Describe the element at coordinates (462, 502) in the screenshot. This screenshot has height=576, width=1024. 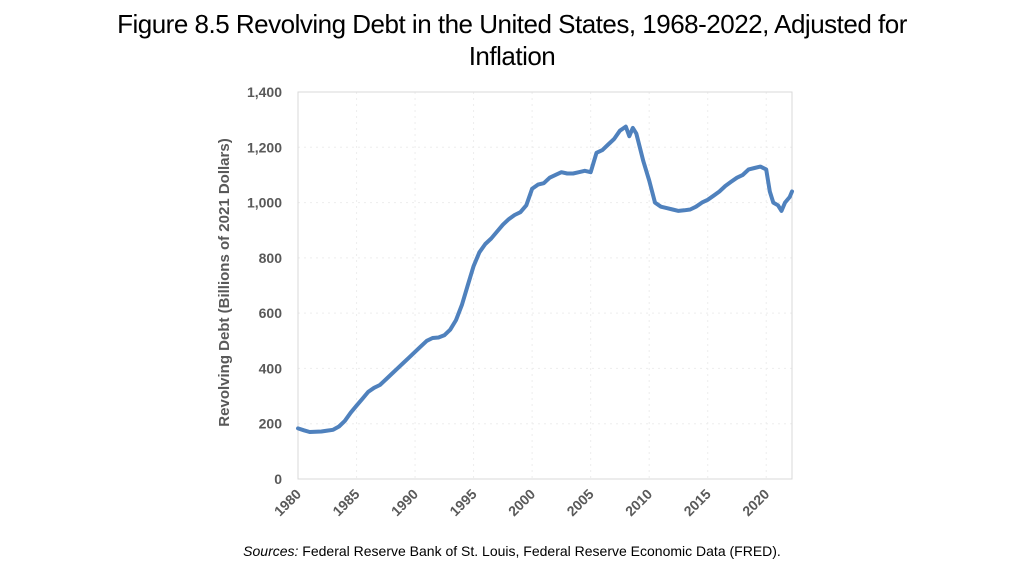
I see `x-tick-label: 1995` at that location.